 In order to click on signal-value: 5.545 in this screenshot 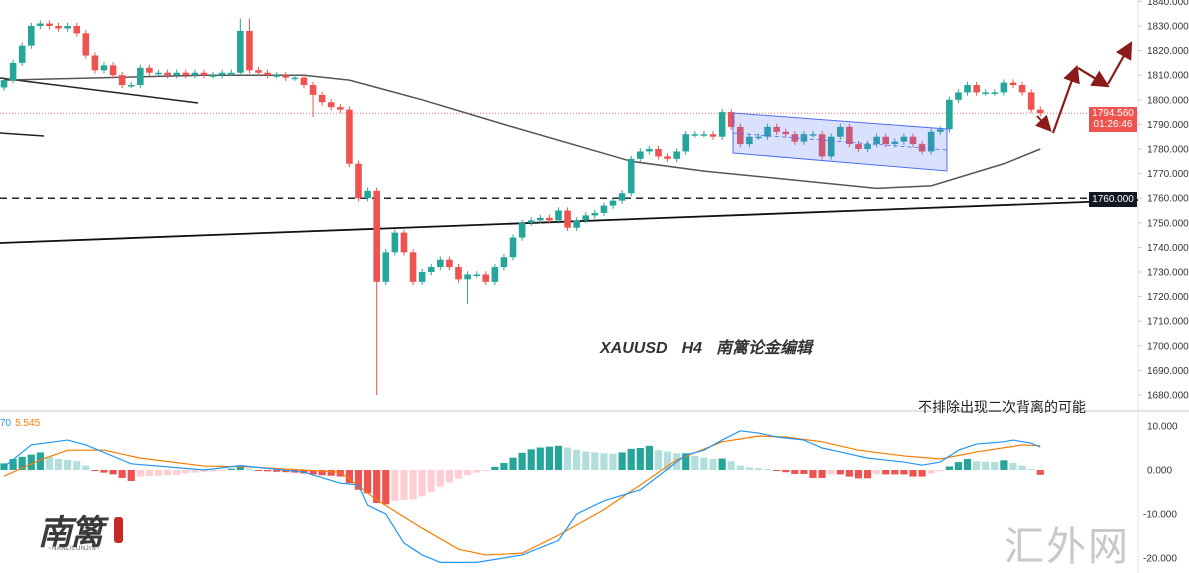, I will do `click(28, 423)`.